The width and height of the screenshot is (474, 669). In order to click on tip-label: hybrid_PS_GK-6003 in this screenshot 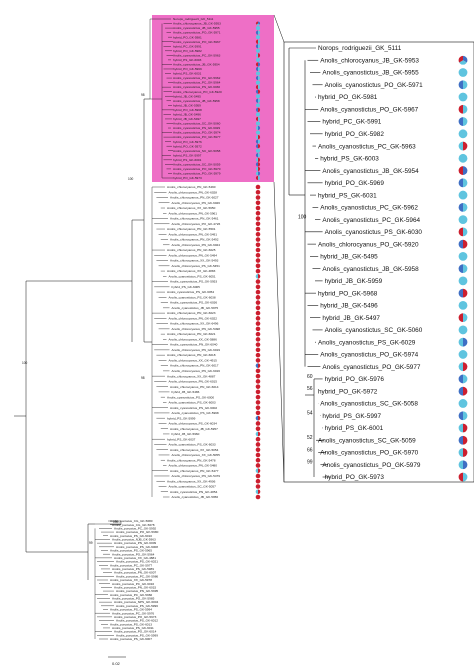, I will do `click(187, 60)`.